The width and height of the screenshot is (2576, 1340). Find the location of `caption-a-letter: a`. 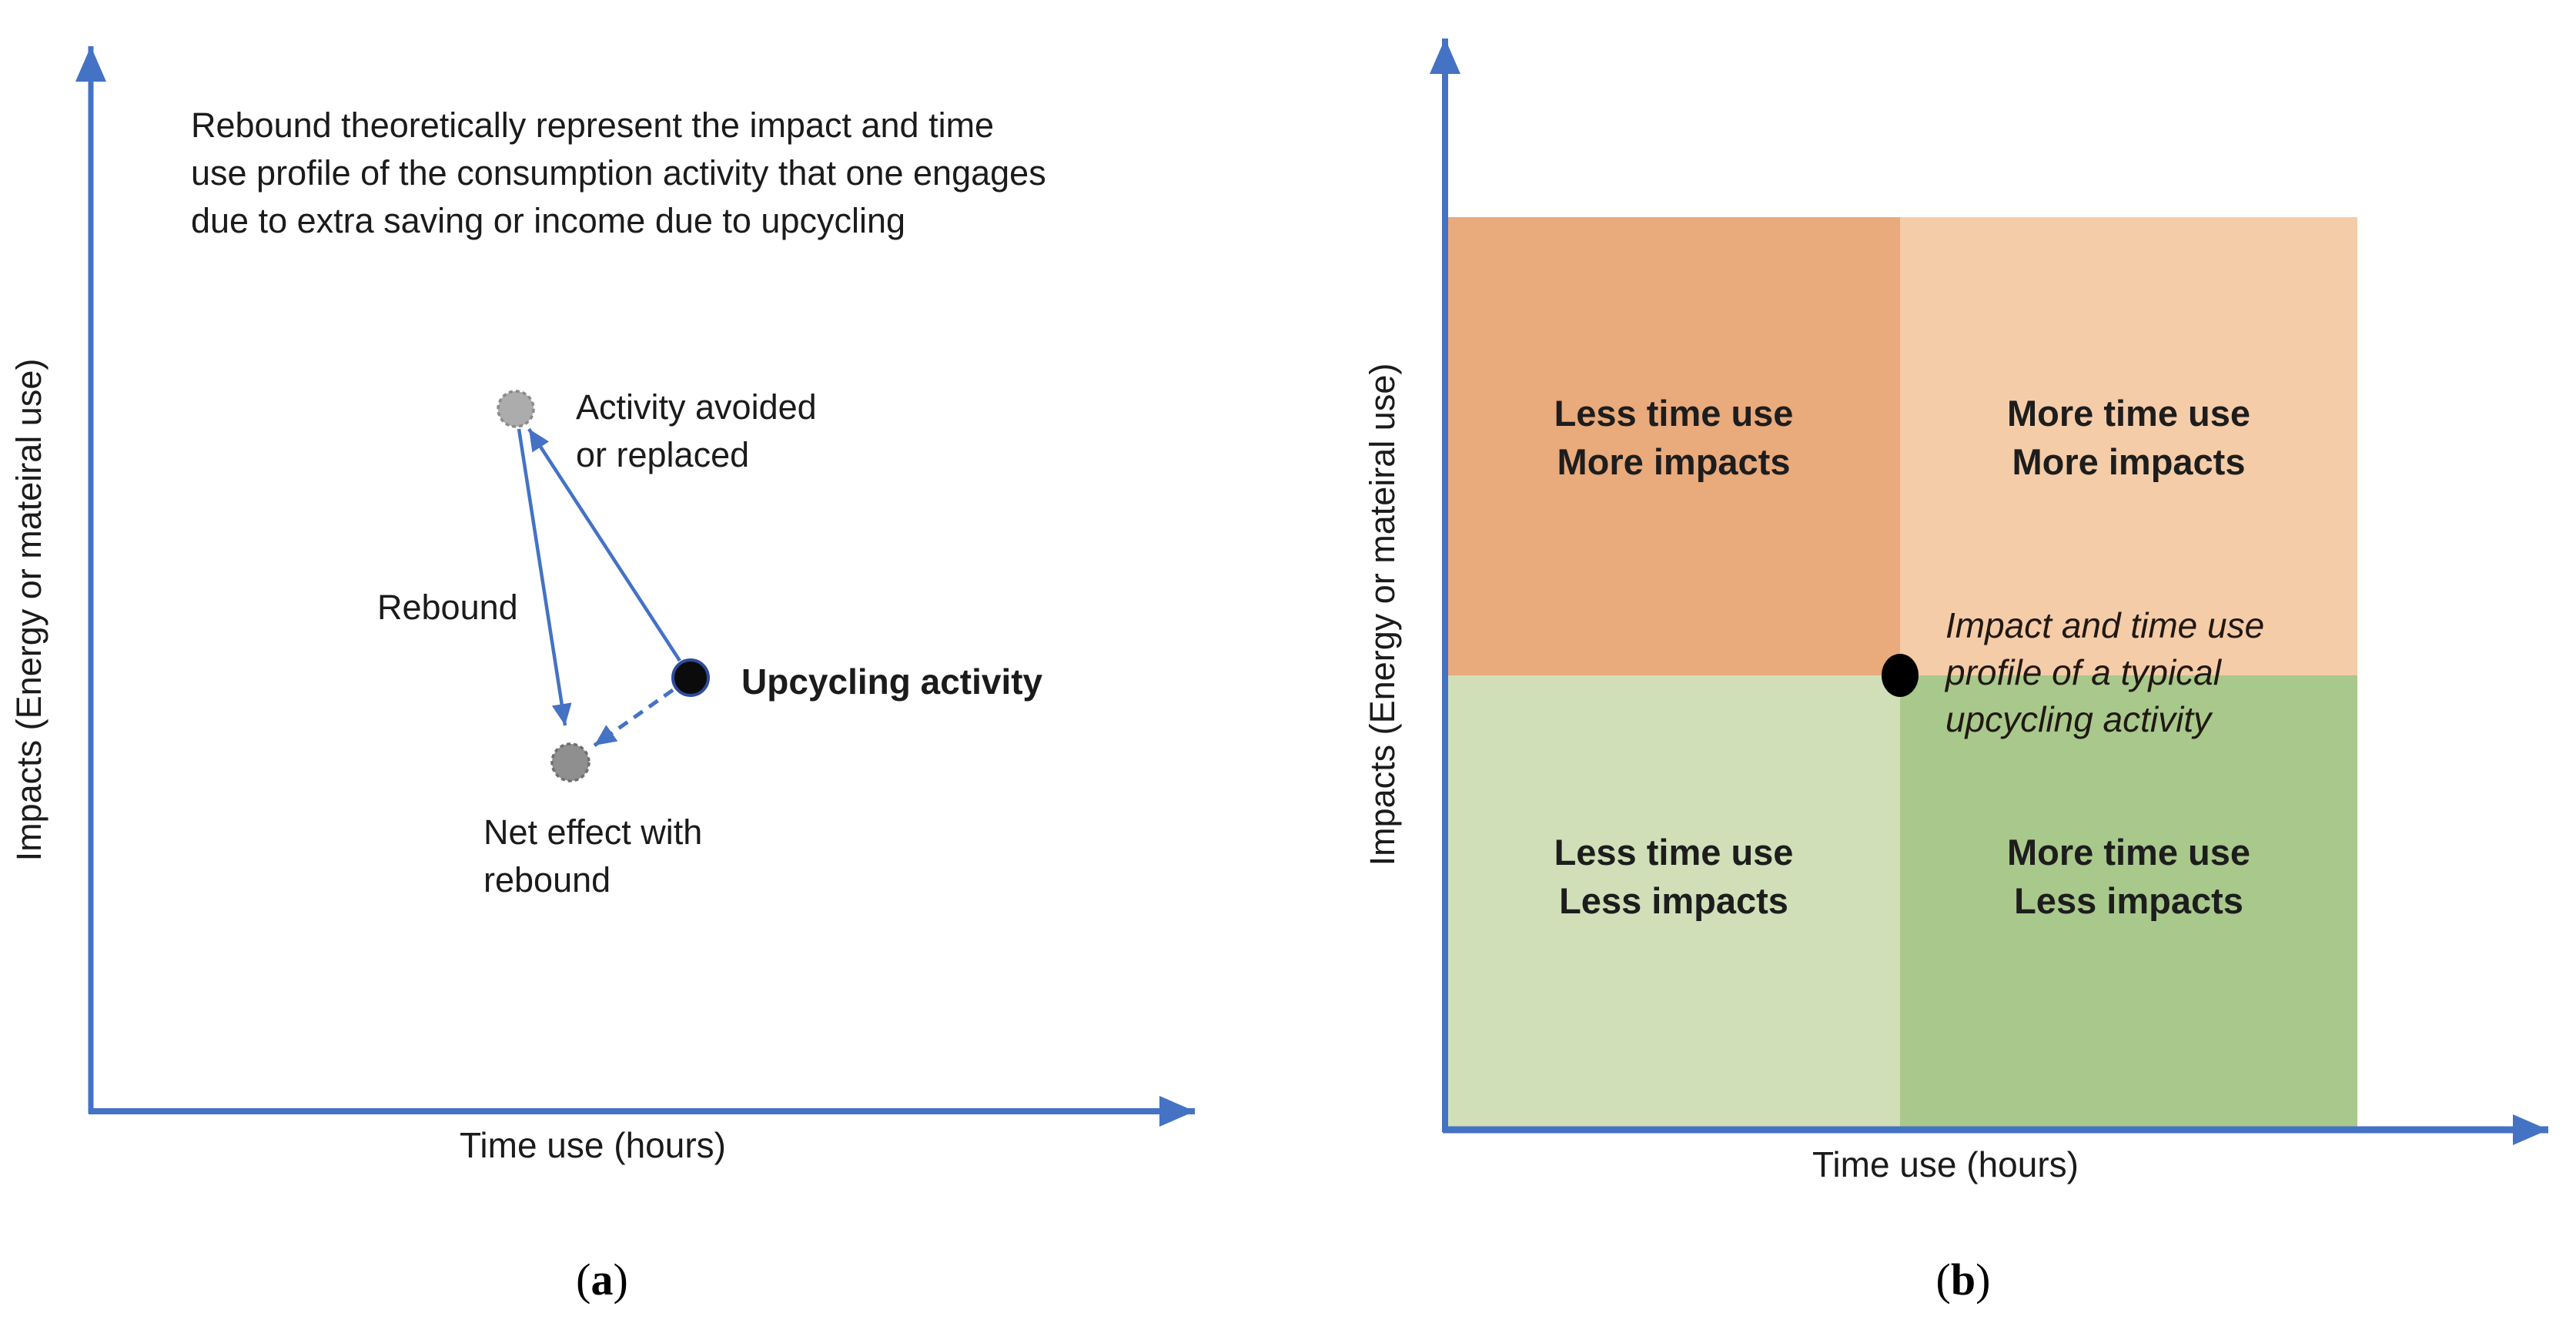

caption-a-letter: a is located at coordinates (602, 1280).